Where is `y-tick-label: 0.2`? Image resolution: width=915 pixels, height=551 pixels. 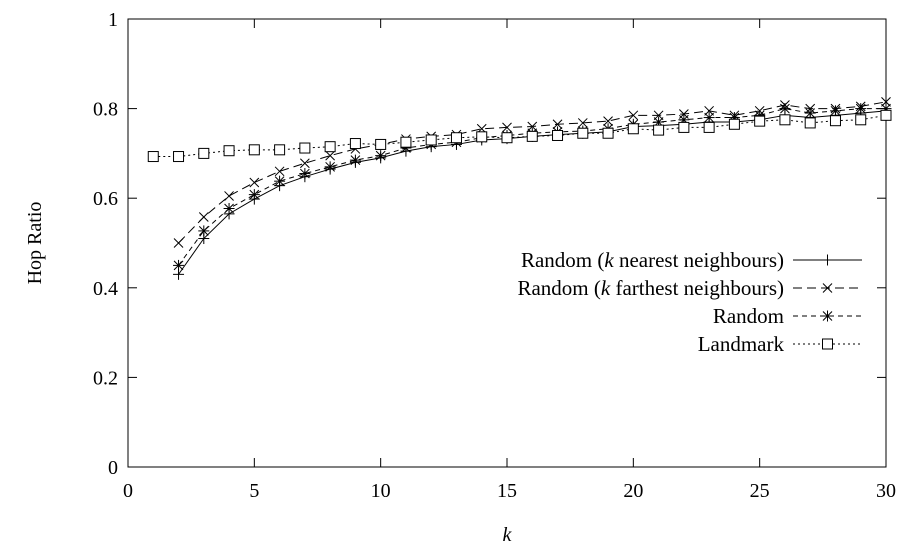
y-tick-label: 0.2 is located at coordinates (105, 378).